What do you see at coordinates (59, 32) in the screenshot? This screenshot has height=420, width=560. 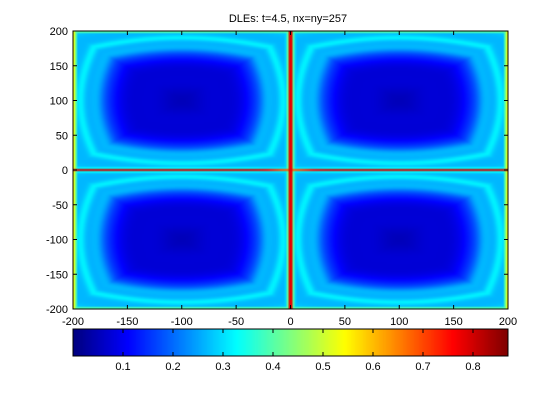 I see `y-tick-label: 200` at bounding box center [59, 32].